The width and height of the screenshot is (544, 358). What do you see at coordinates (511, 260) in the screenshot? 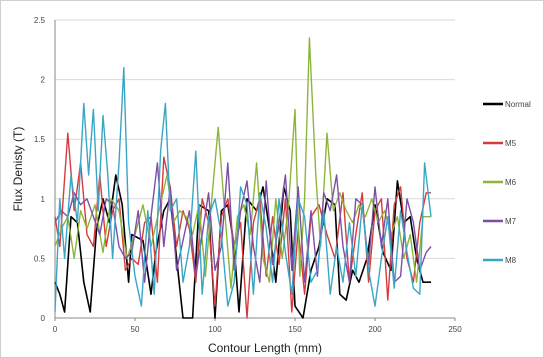
I see `legend-label-m8: M8` at bounding box center [511, 260].